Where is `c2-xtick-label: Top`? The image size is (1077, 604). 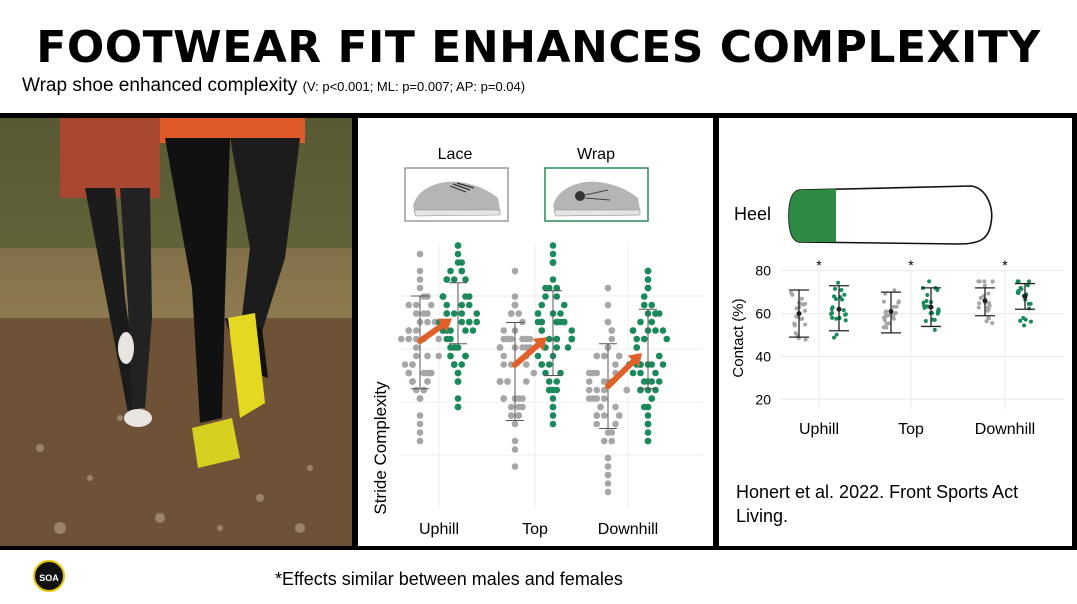 c2-xtick-label: Top is located at coordinates (911, 429).